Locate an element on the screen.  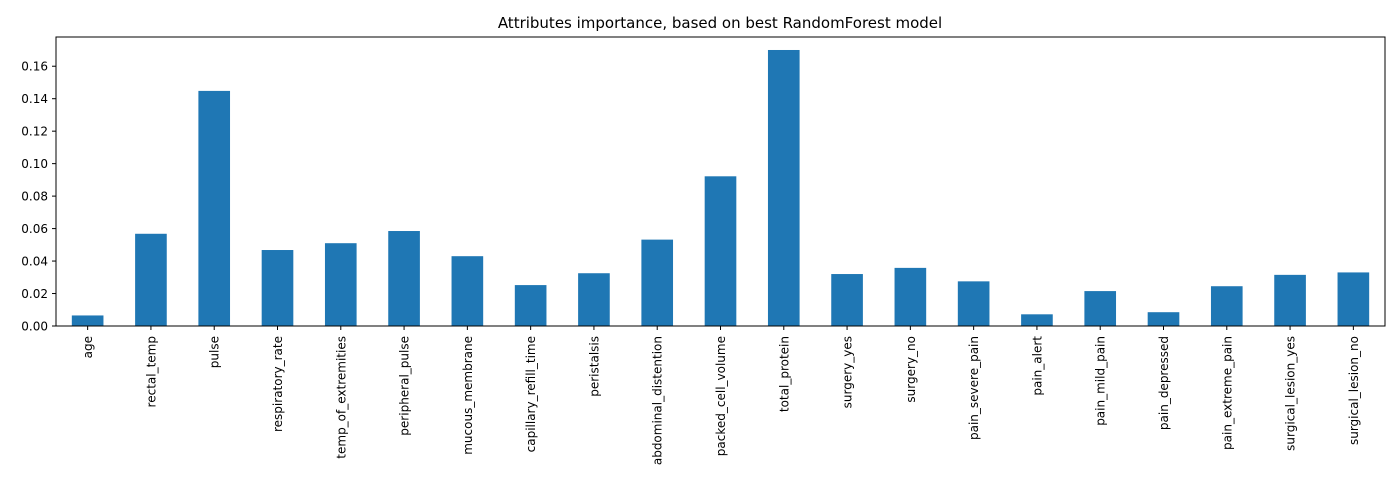
y-tick-label: 0.16 is located at coordinates (34, 67).